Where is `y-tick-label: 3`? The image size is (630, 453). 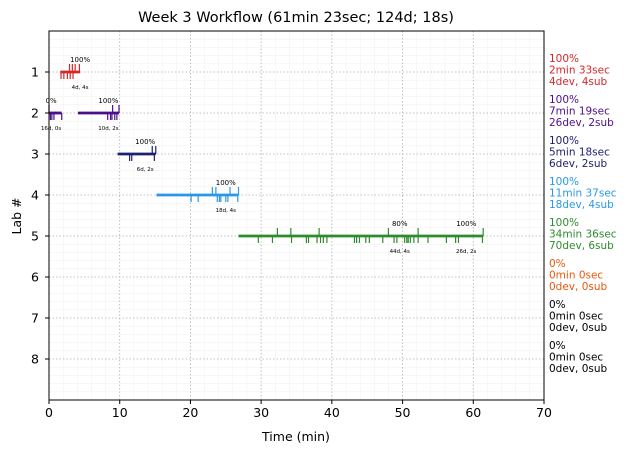
y-tick-label: 3 is located at coordinates (35, 154).